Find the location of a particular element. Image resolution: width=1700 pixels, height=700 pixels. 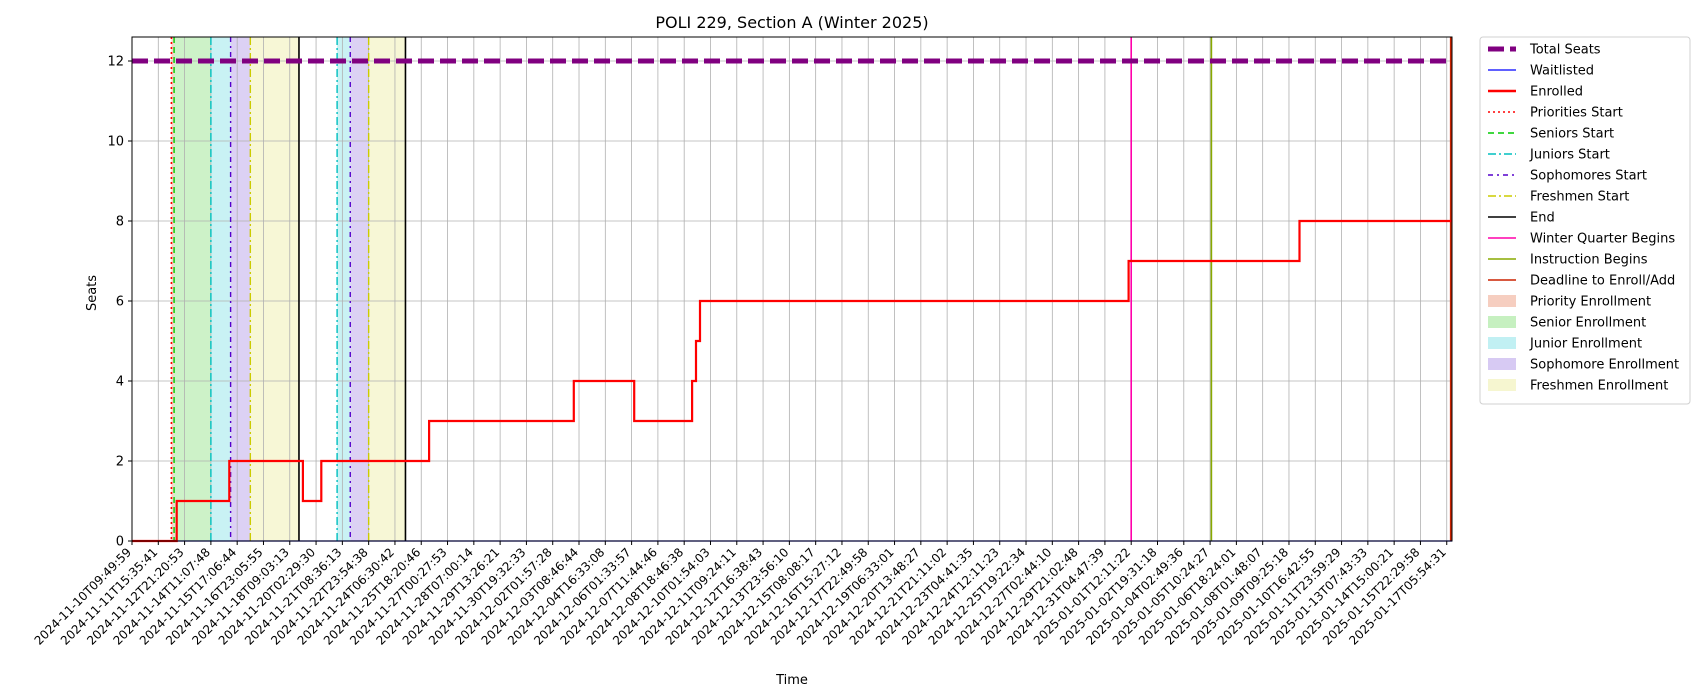

y-tick-label: 8 is located at coordinates (120, 222).